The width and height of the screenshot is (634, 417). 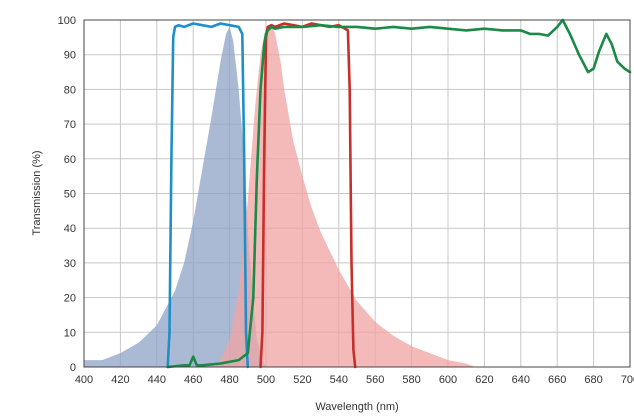 What do you see at coordinates (70, 90) in the screenshot?
I see `y-tick-label: 80` at bounding box center [70, 90].